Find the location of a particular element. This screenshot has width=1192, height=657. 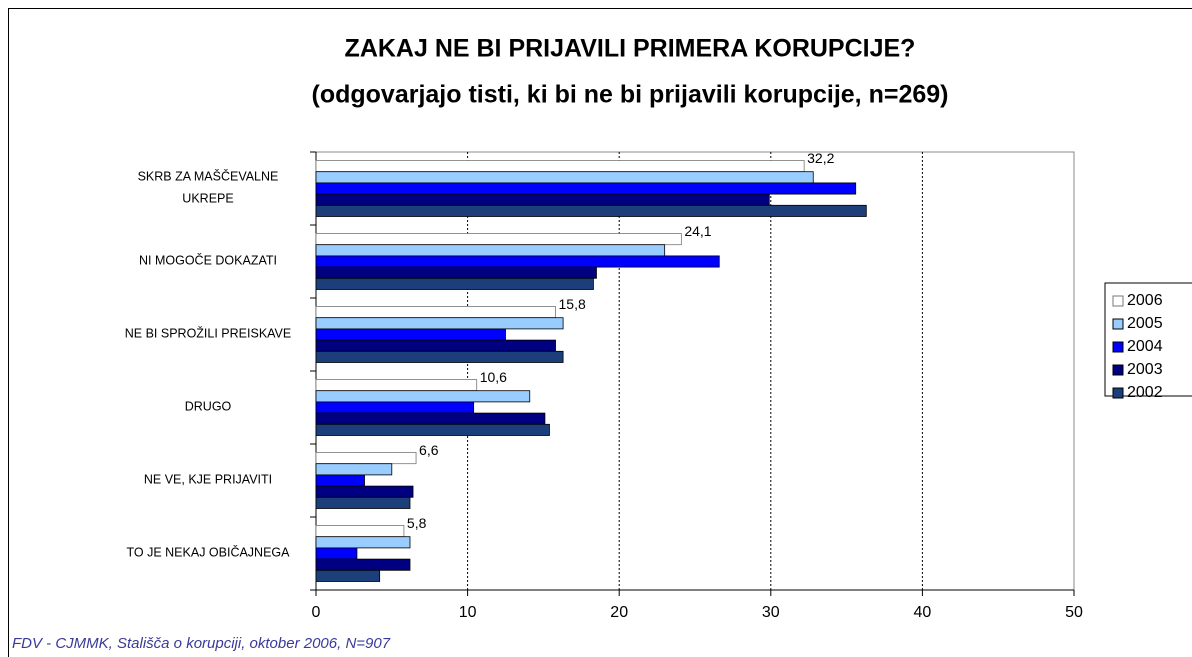

value-label: 24,1 is located at coordinates (697, 231).